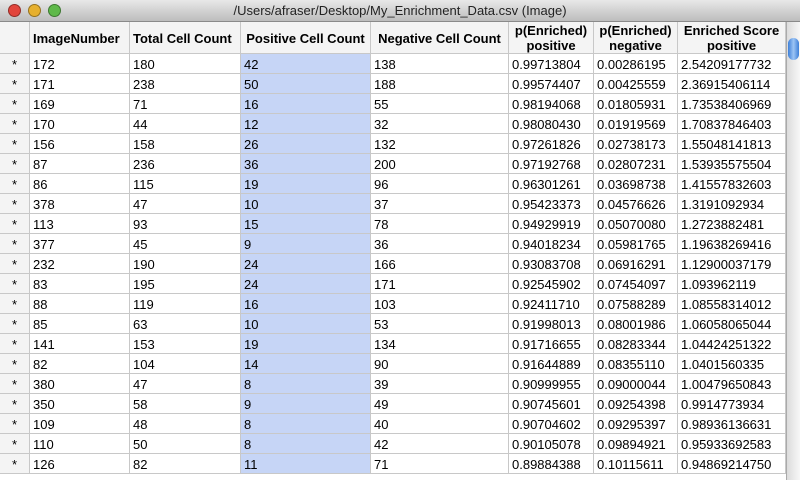 The width and height of the screenshot is (800, 480). Describe the element at coordinates (636, 164) in the screenshot. I see `table-cell: 0.02807231` at that location.